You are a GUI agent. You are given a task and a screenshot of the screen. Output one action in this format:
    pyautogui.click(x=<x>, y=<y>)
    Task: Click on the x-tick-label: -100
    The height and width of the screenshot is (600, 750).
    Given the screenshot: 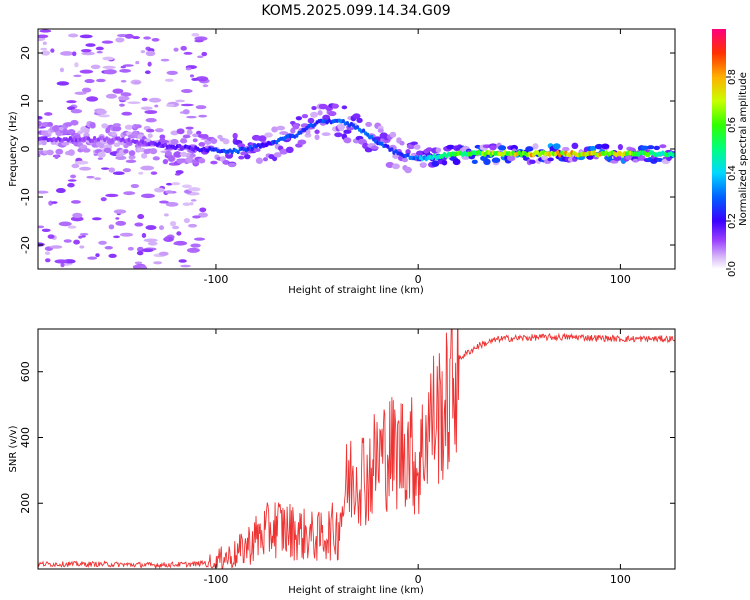 What is the action you would take?
    pyautogui.click(x=215, y=579)
    